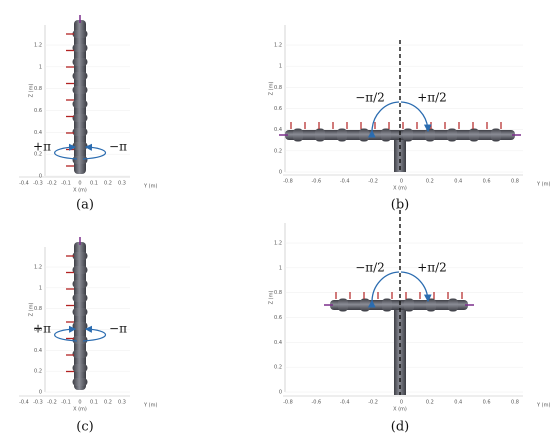 The image size is (550, 441). I want to click on x-tick-label: 0.8, so click(515, 403).